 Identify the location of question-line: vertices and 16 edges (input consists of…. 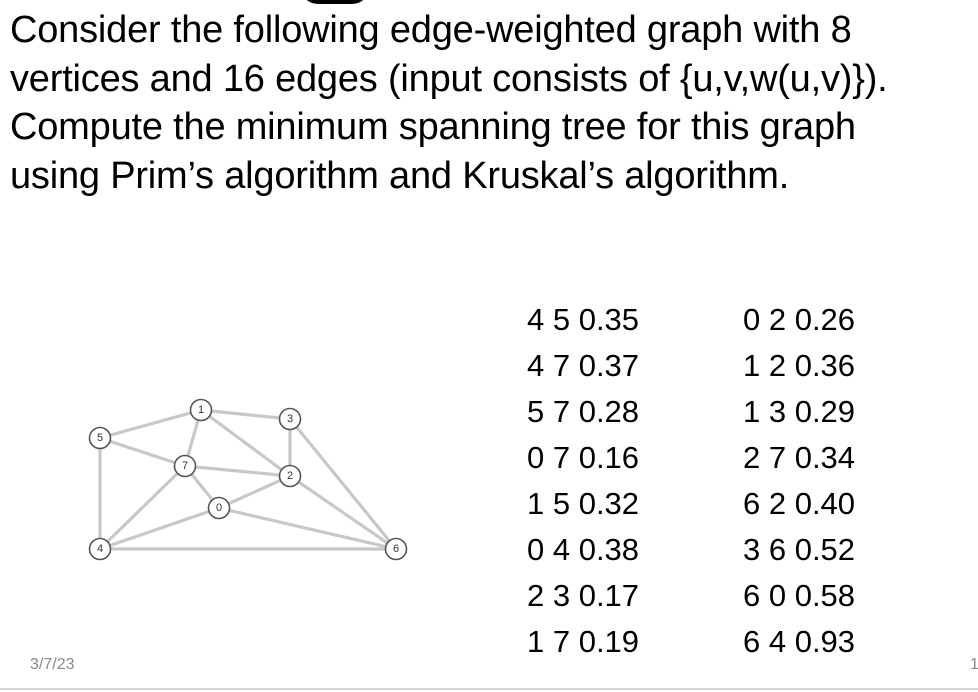
(449, 78).